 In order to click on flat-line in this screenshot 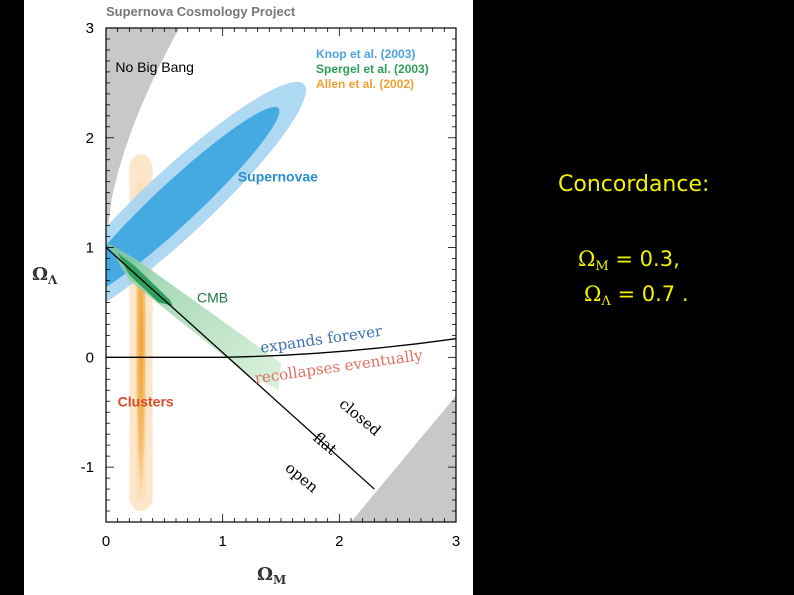, I will do `click(240, 368)`.